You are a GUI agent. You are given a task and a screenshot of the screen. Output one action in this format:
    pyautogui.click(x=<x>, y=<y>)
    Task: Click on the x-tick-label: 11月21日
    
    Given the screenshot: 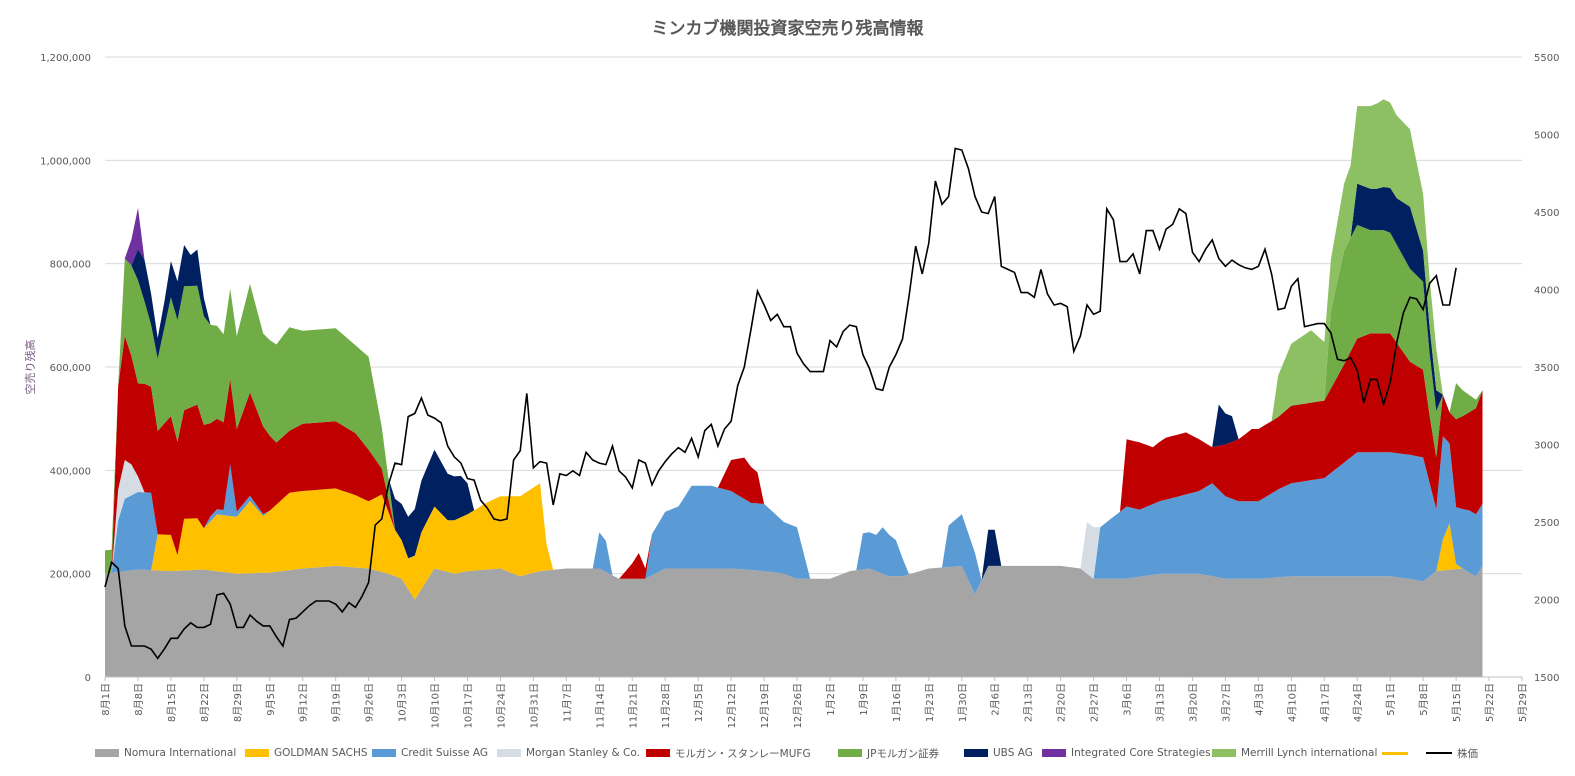 What is the action you would take?
    pyautogui.click(x=633, y=705)
    